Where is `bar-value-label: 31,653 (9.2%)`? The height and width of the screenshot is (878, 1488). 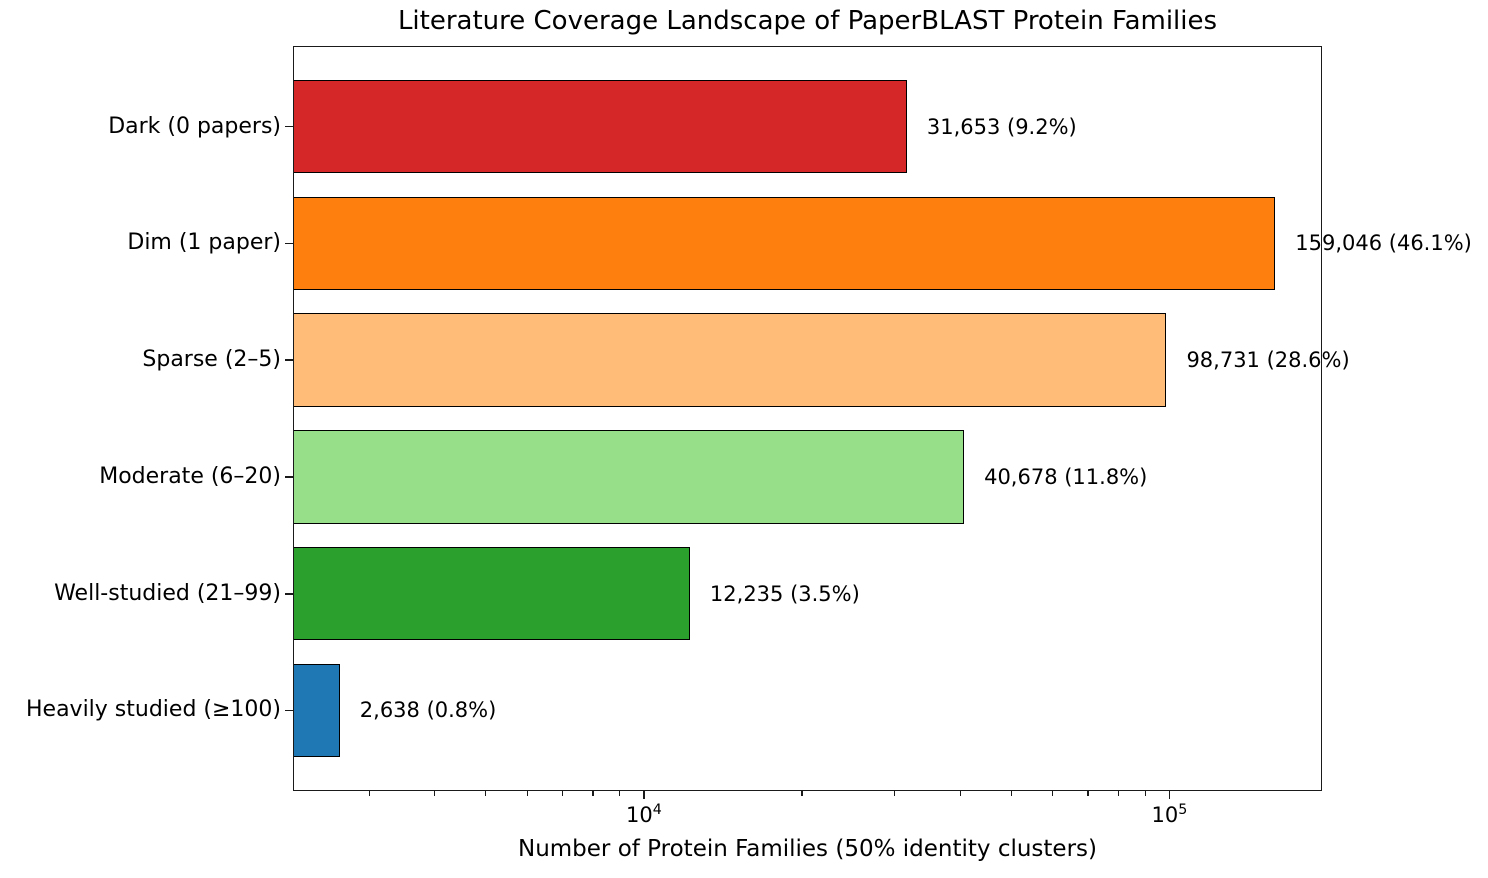 bar-value-label: 31,653 (9.2%) is located at coordinates (1001, 126).